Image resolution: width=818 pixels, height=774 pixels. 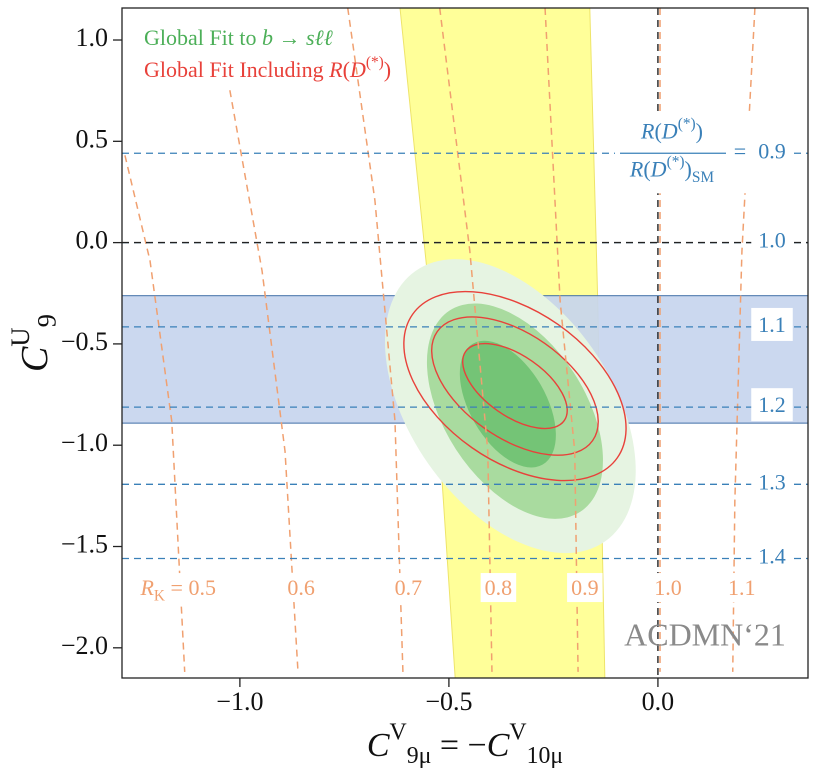 What do you see at coordinates (84, 543) in the screenshot?
I see `y-tick-label: −1.5` at bounding box center [84, 543].